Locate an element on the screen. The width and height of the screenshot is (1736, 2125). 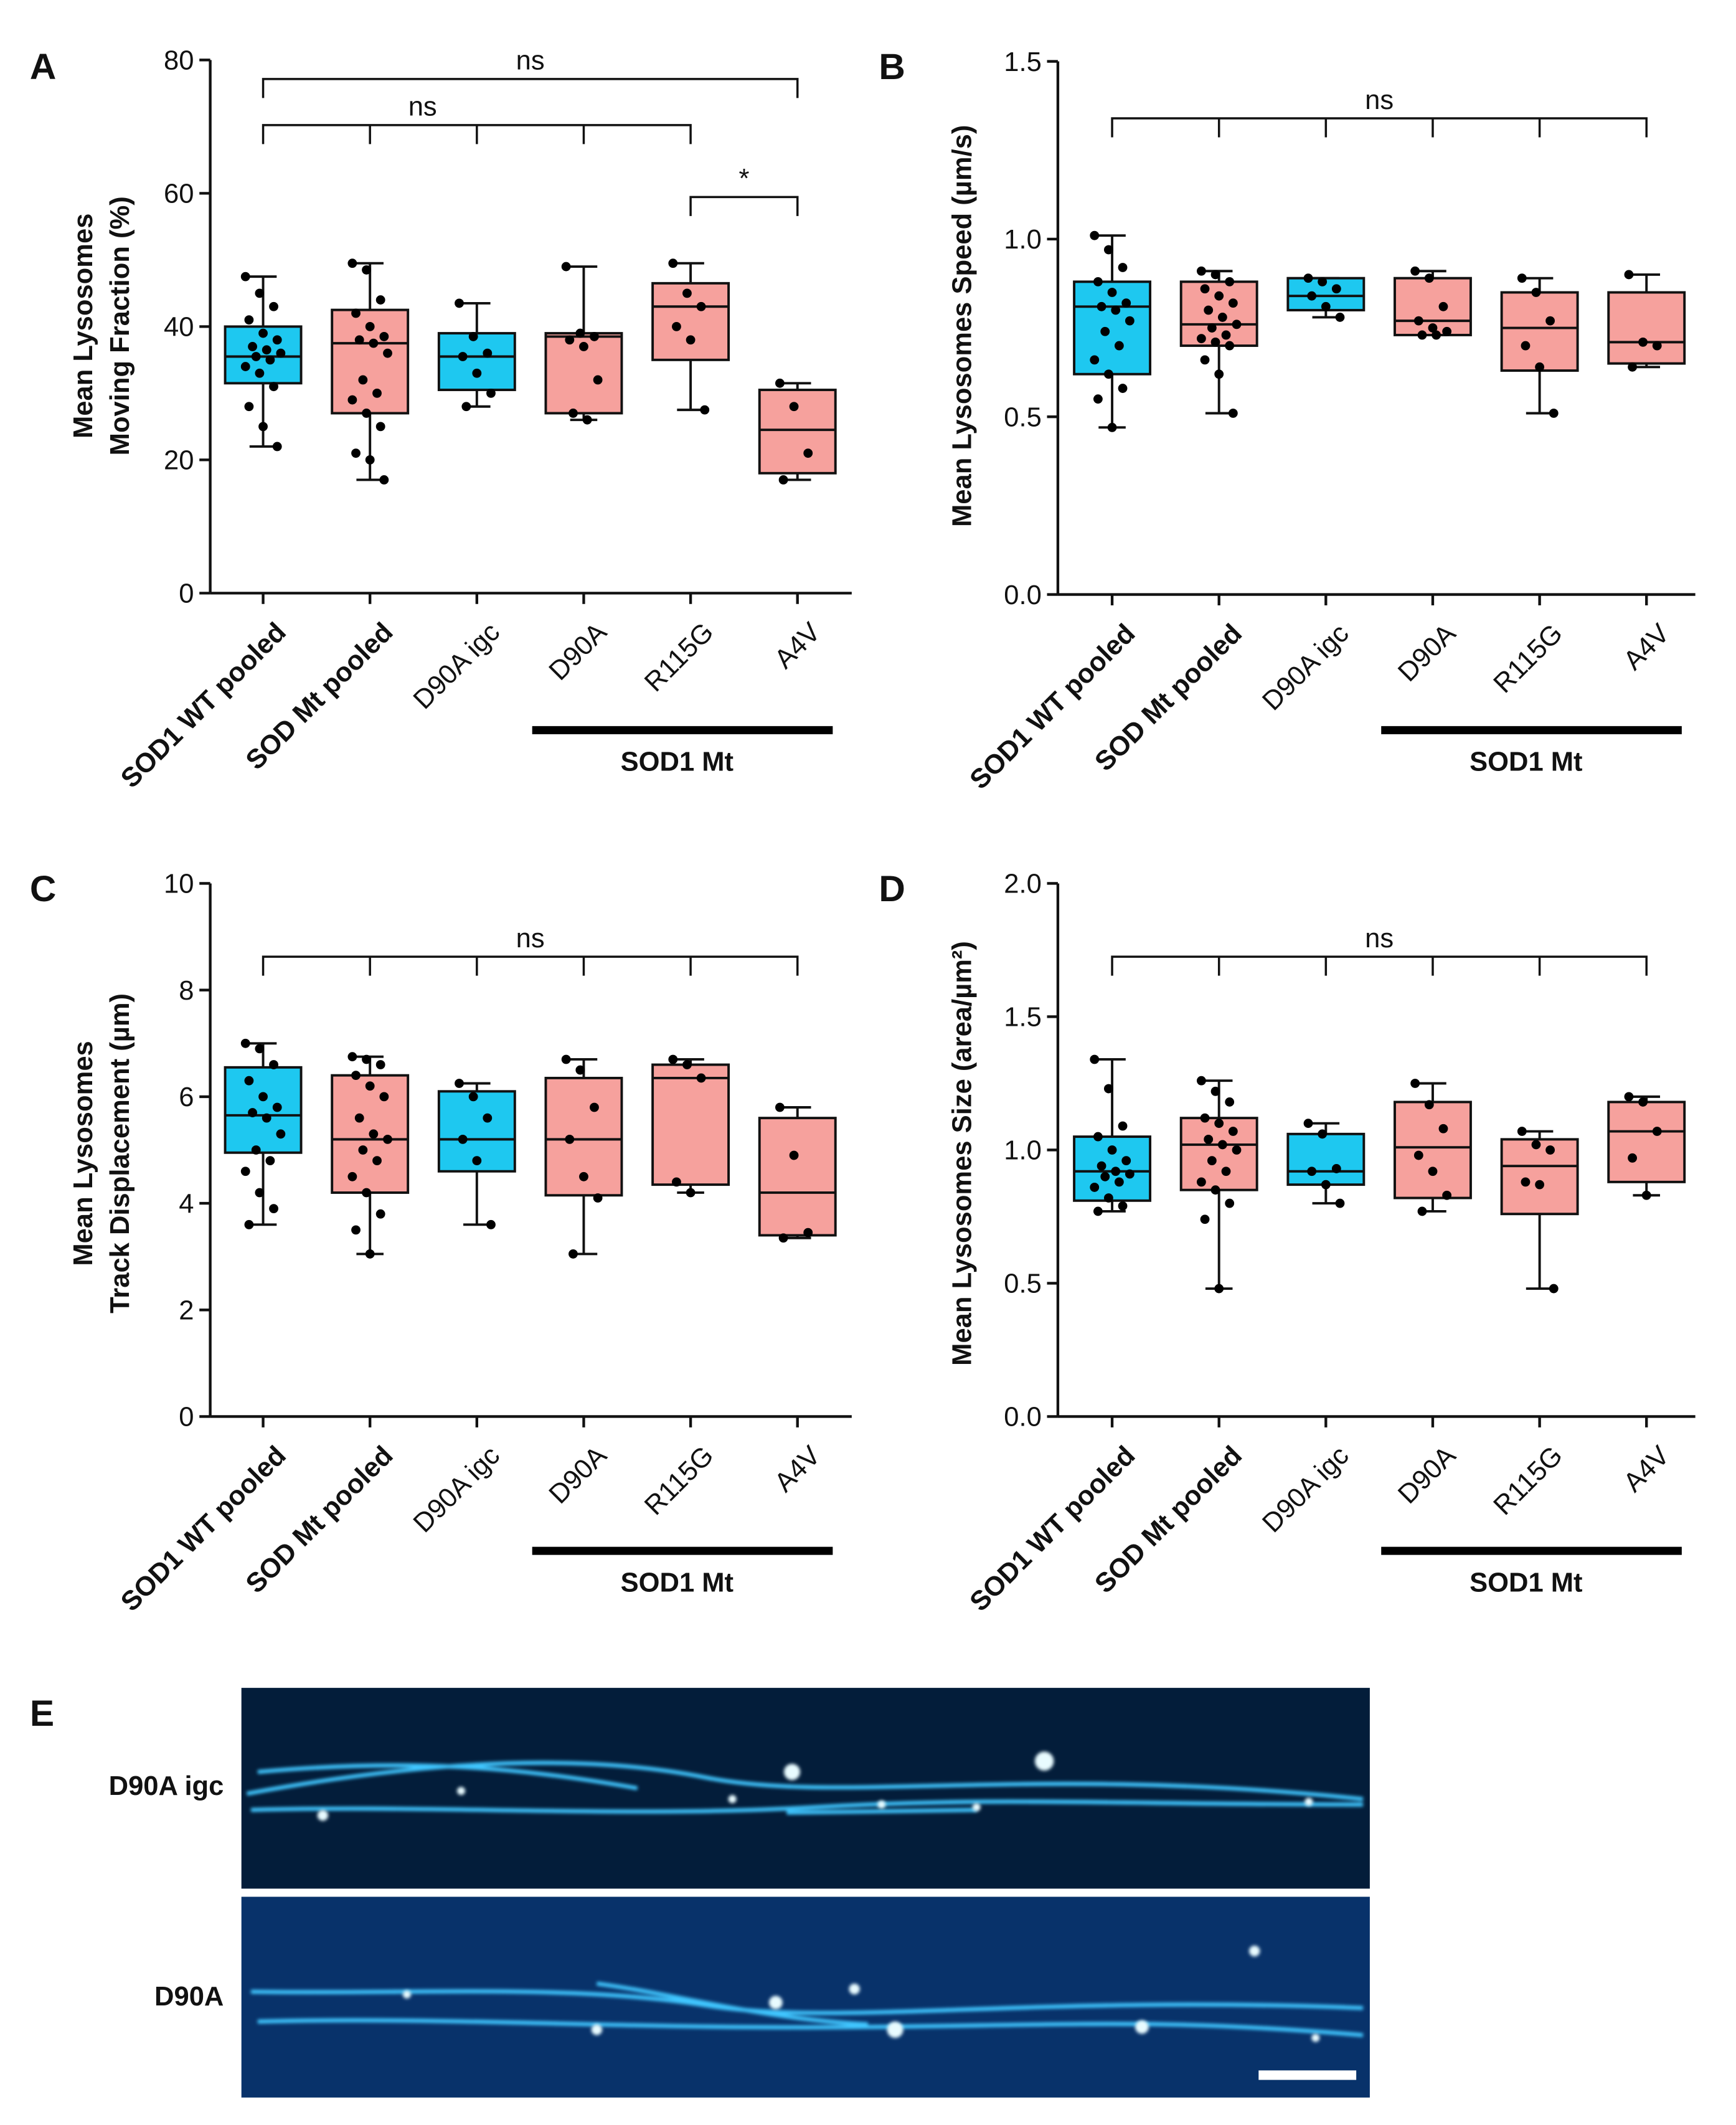
panel-label: A is located at coordinates (43, 67).